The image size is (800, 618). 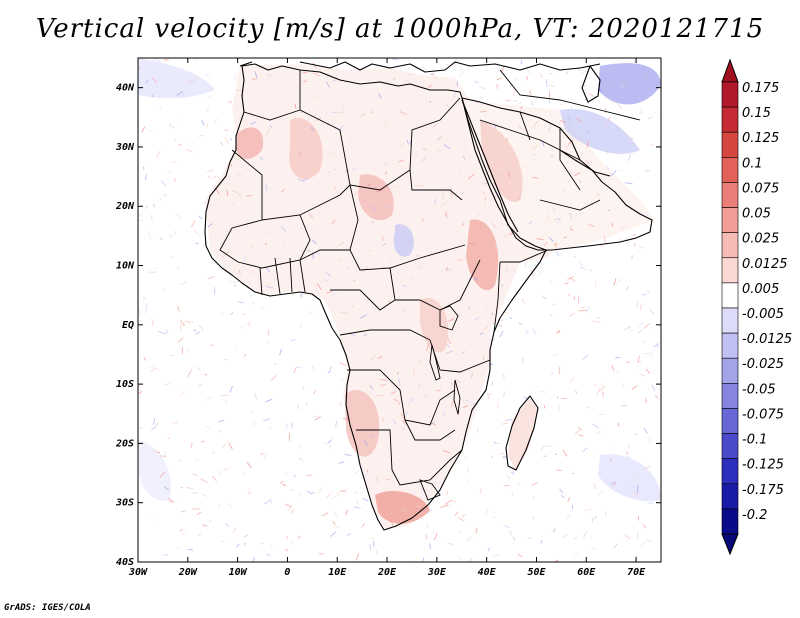 What do you see at coordinates (754, 440) in the screenshot?
I see `colorbar-label: -0.1` at bounding box center [754, 440].